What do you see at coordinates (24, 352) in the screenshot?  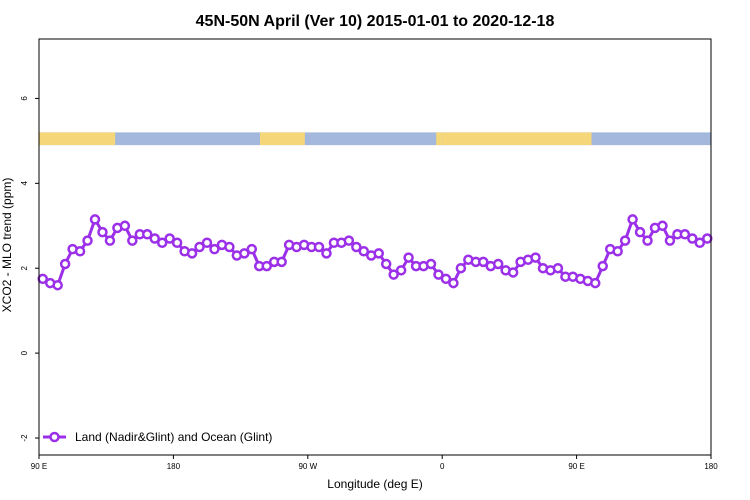 I see `y-tick-label: 0` at bounding box center [24, 352].